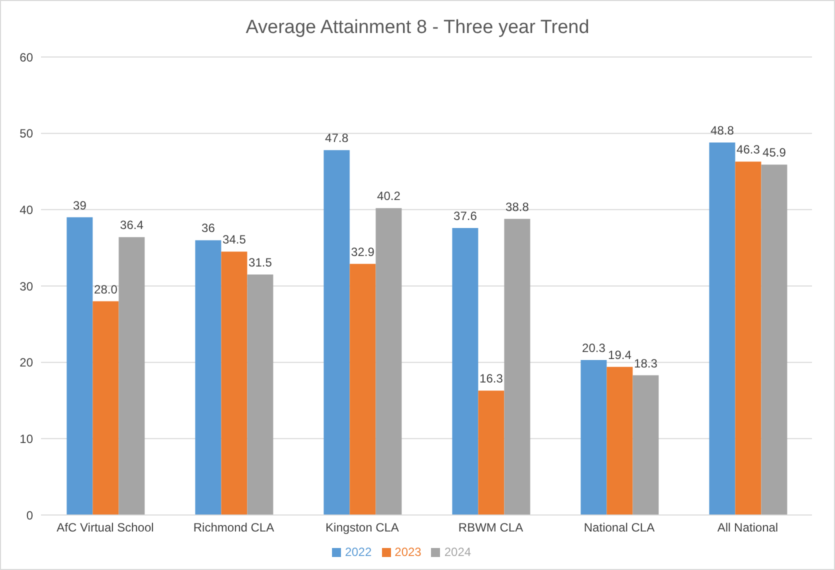 Image resolution: width=835 pixels, height=570 pixels. What do you see at coordinates (132, 225) in the screenshot?
I see `data-label: 36.4` at bounding box center [132, 225].